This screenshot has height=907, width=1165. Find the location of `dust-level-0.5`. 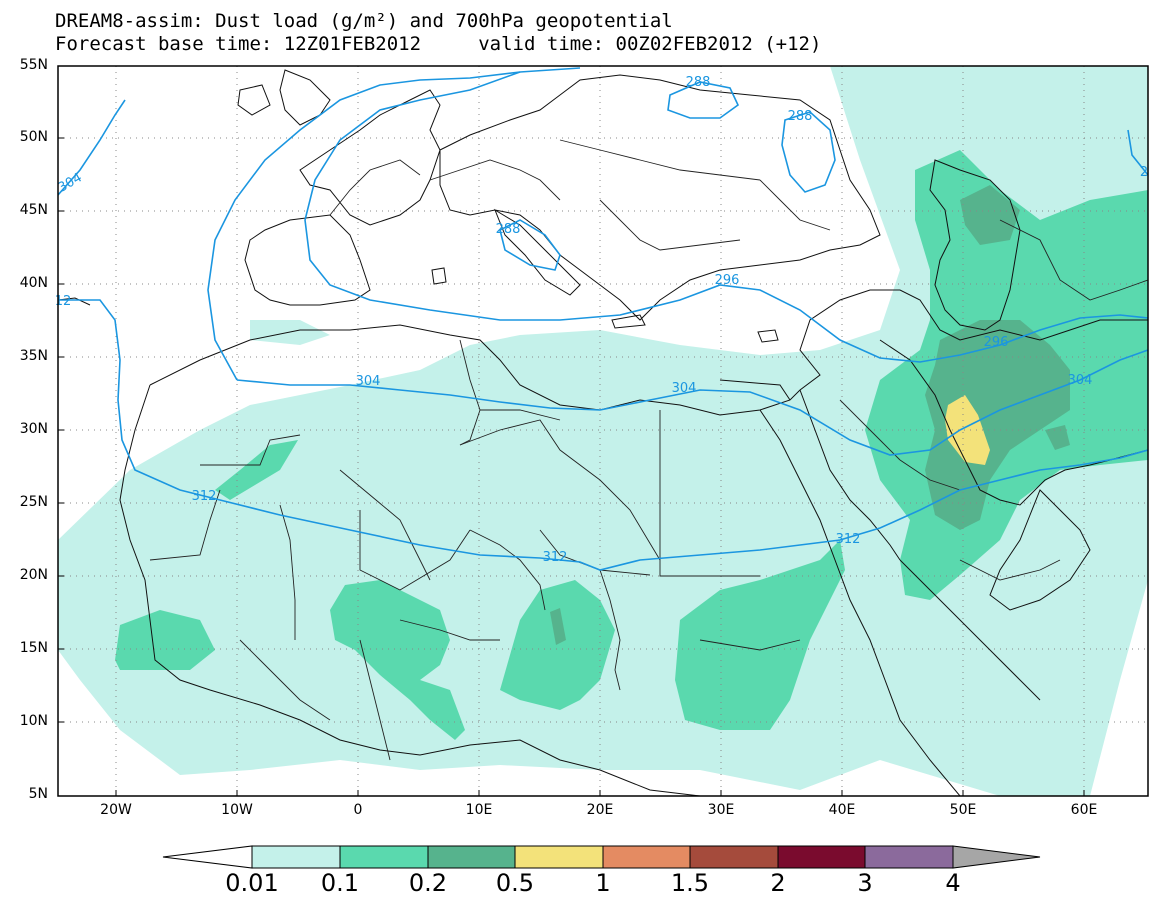

dust-level-0.5 is located at coordinates (967, 430).